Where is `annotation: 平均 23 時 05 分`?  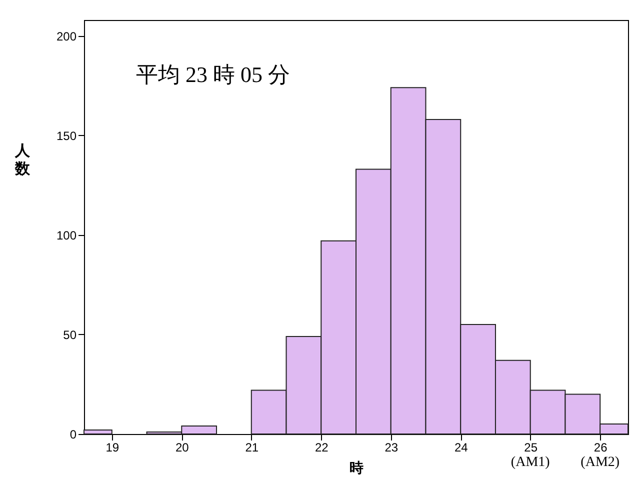 annotation: 平均 23 時 05 分 is located at coordinates (213, 74).